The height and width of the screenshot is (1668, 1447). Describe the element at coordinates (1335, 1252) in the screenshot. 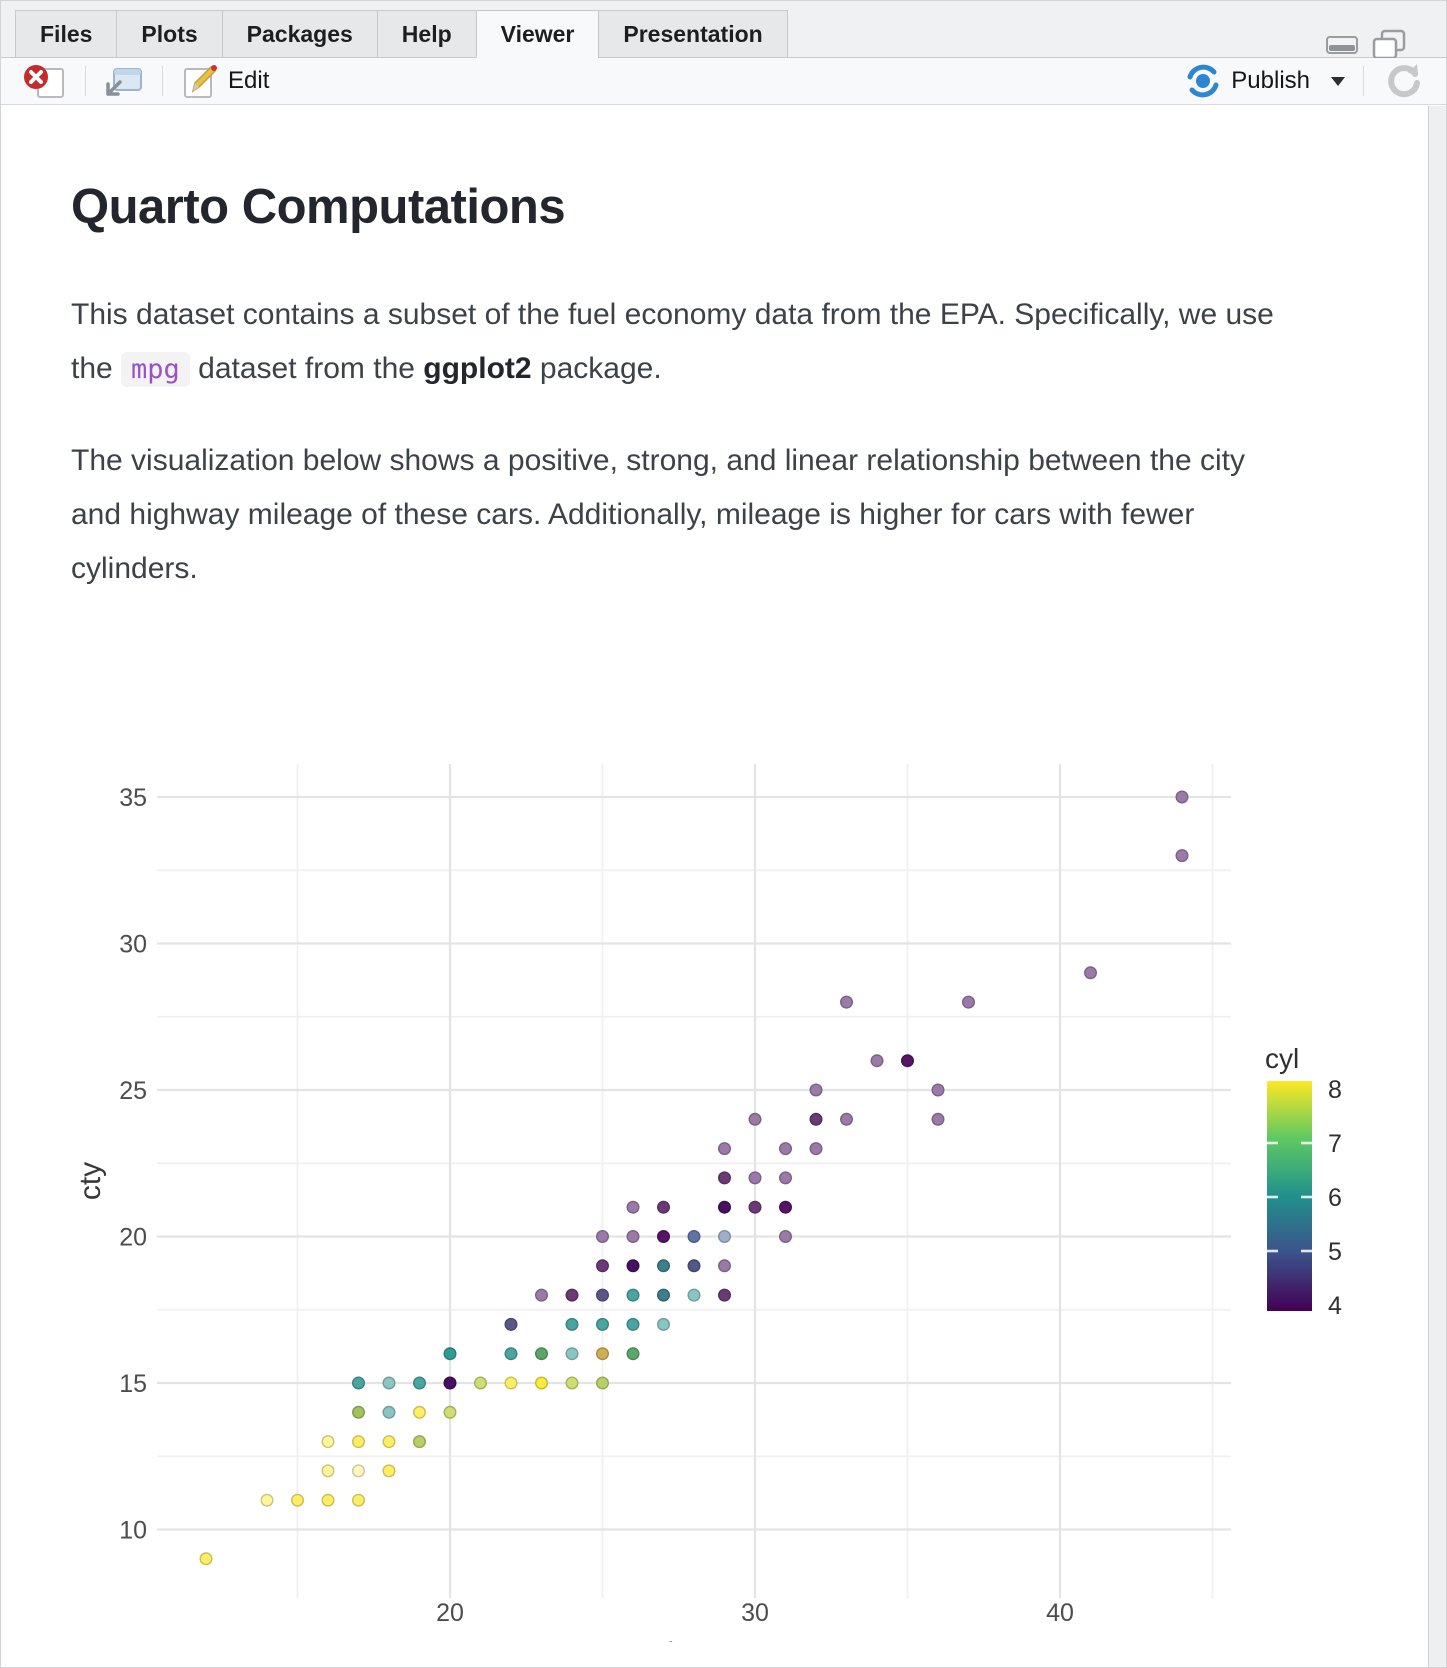

I see `legend-tick-label: 5` at that location.